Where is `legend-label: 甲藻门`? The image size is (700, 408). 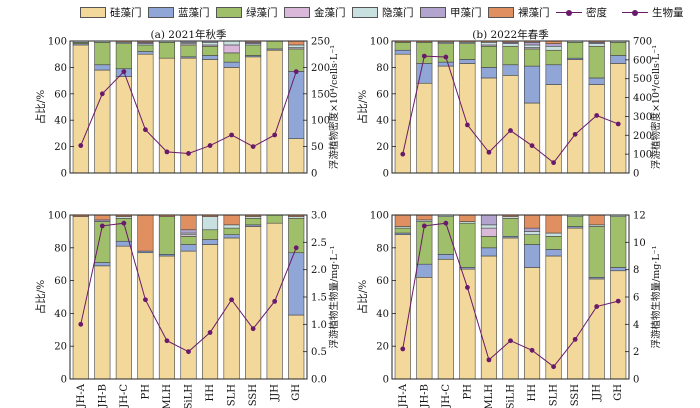
legend-label: 甲藻门 is located at coordinates (466, 13).